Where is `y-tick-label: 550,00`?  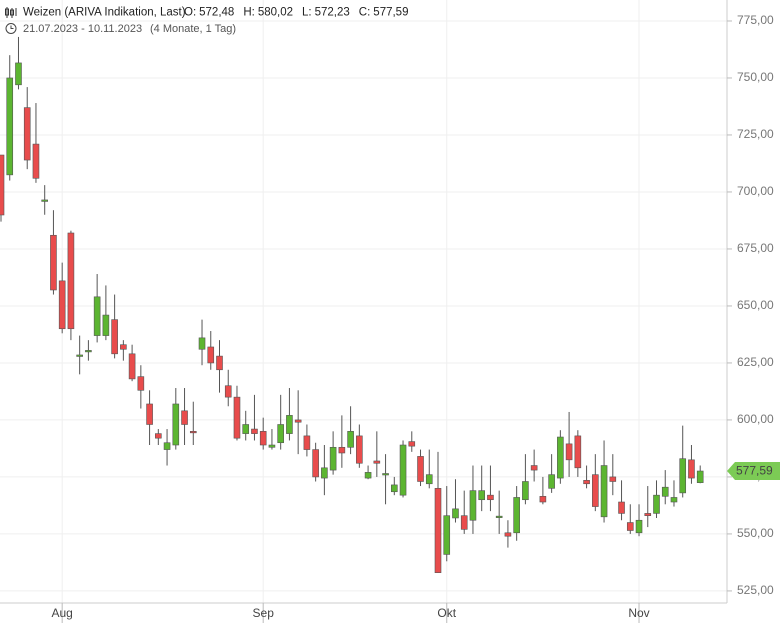 y-tick-label: 550,00 is located at coordinates (755, 533).